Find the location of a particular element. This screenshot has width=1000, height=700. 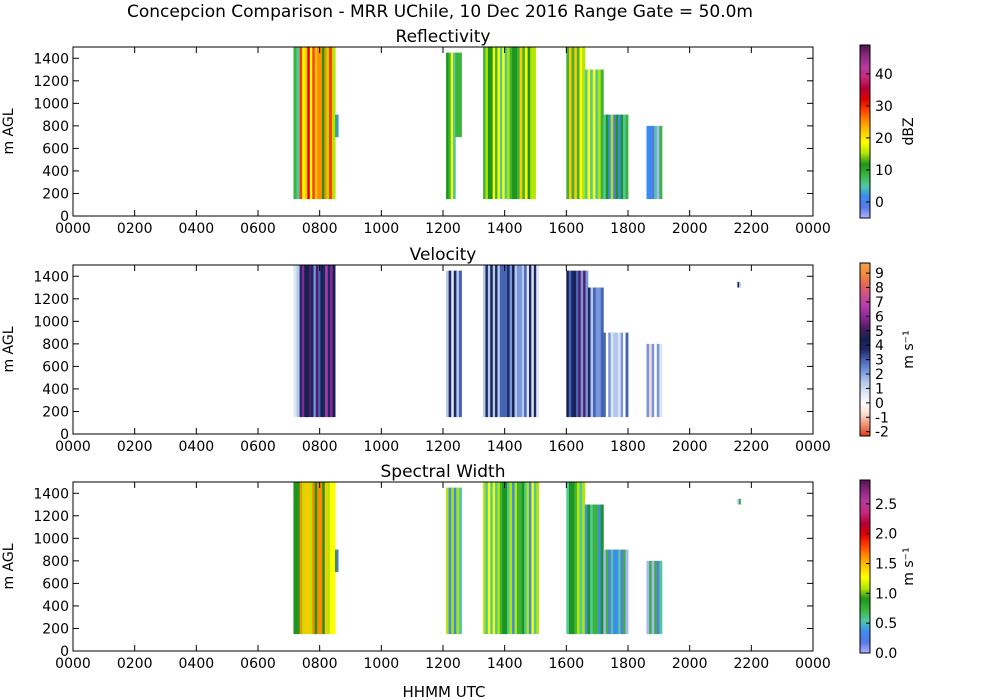

colorbar-tick-label: 1.5 is located at coordinates (886, 565).